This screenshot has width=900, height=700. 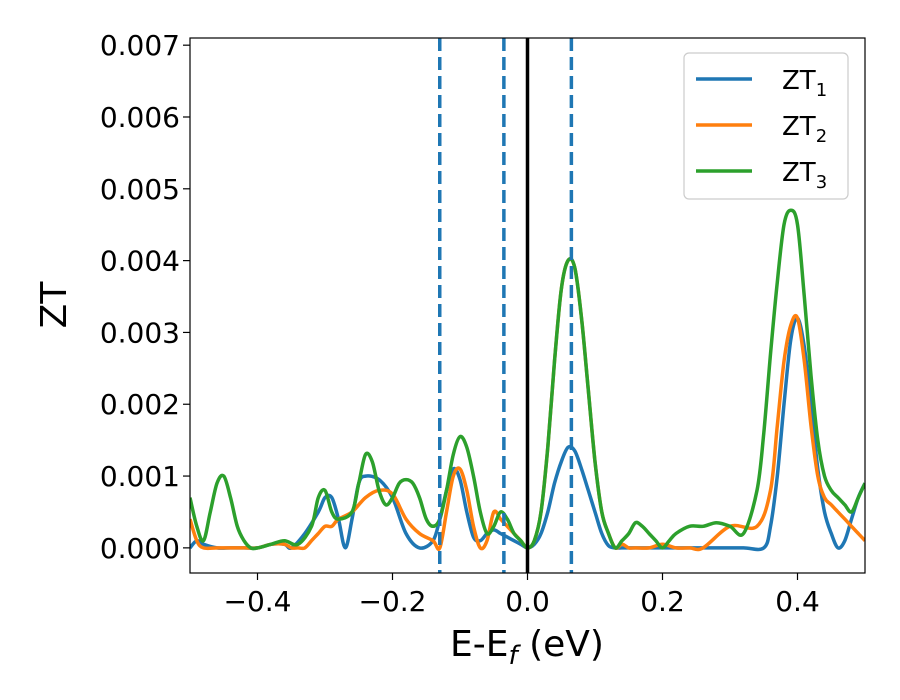 What do you see at coordinates (804, 129) in the screenshot?
I see `legend-label-2: ZT2` at bounding box center [804, 129].